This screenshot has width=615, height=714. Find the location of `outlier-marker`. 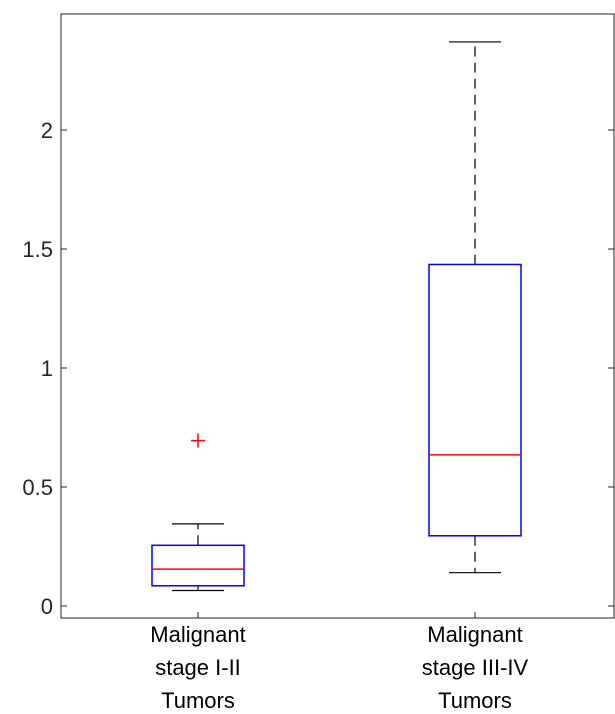

outlier-marker is located at coordinates (198, 440).